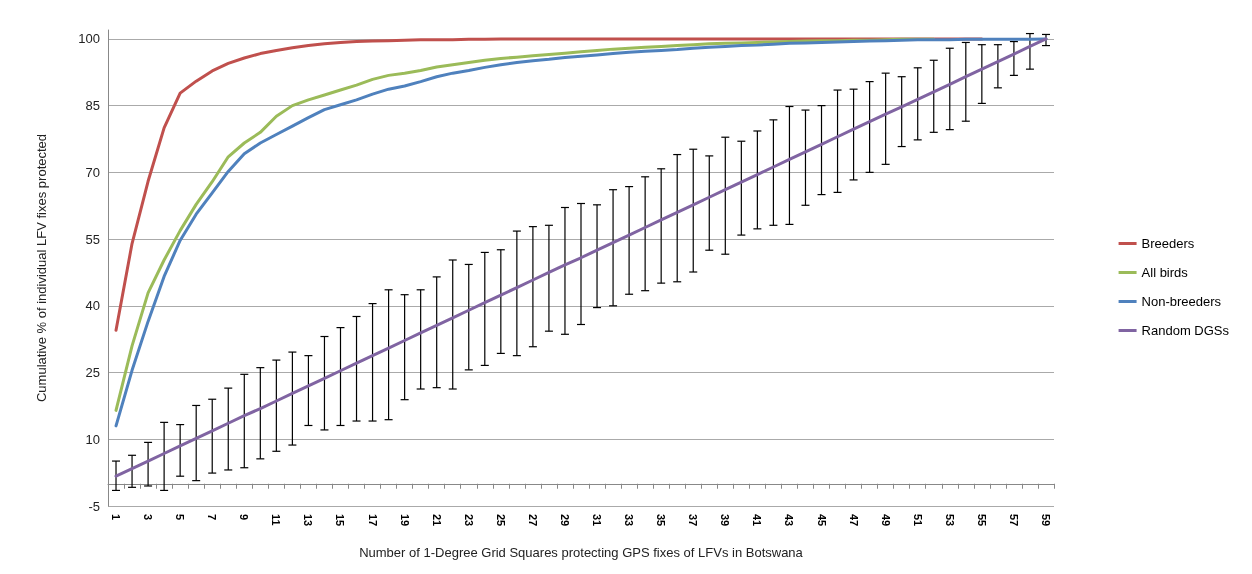 This screenshot has width=1252, height=574. What do you see at coordinates (148, 517) in the screenshot?
I see `x-tick-label: 3` at bounding box center [148, 517].